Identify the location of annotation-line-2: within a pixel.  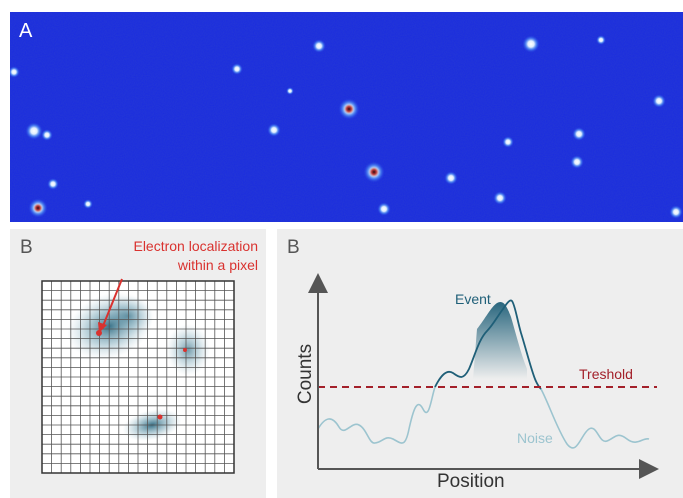
(217, 265).